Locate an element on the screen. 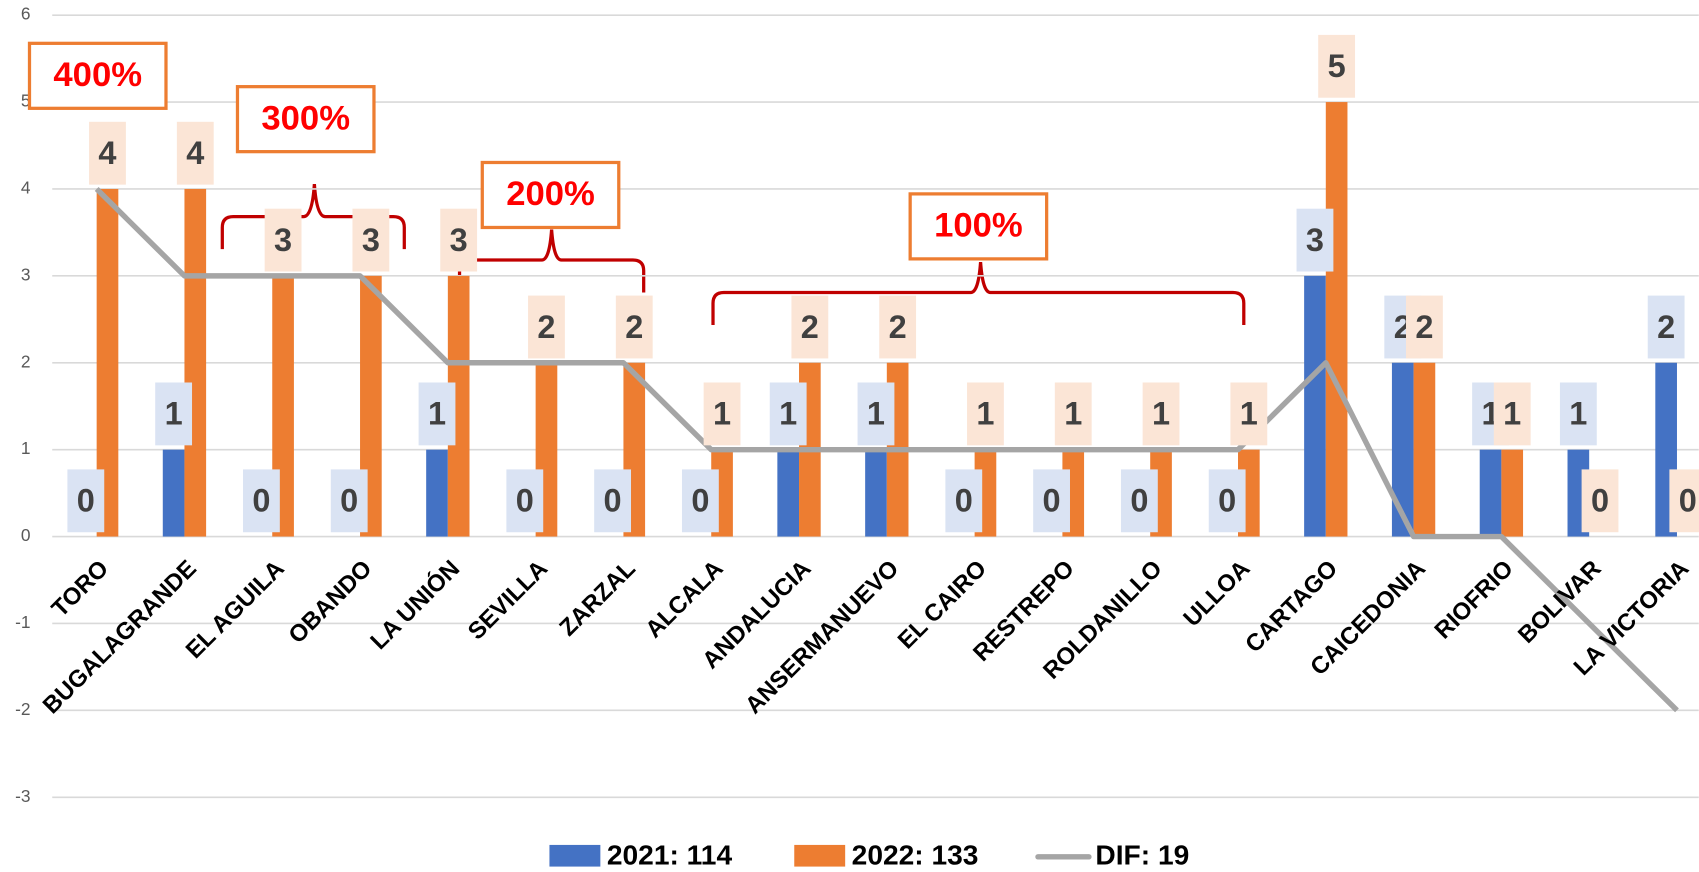 The width and height of the screenshot is (1699, 872). x-tick-label: ALCALA is located at coordinates (684, 599).